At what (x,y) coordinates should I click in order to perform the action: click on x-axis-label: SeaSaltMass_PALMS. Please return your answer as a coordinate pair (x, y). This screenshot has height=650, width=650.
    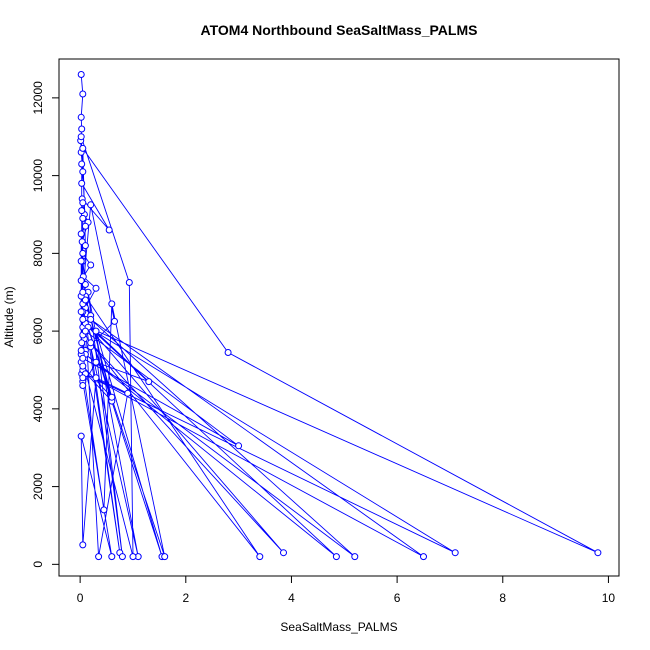
    Looking at the image, I should click on (338, 627).